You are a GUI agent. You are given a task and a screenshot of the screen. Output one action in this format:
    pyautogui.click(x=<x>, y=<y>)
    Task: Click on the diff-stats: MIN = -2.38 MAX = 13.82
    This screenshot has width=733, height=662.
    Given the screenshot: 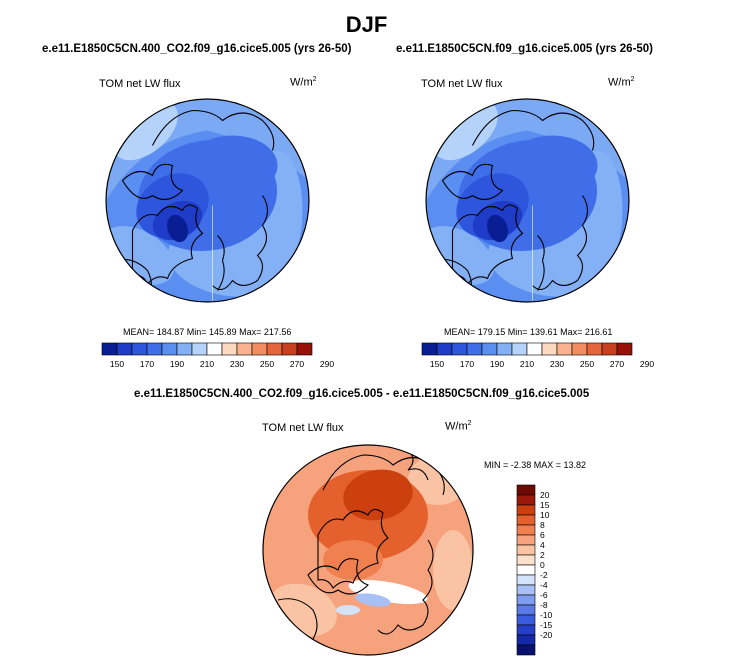 What is the action you would take?
    pyautogui.click(x=535, y=465)
    